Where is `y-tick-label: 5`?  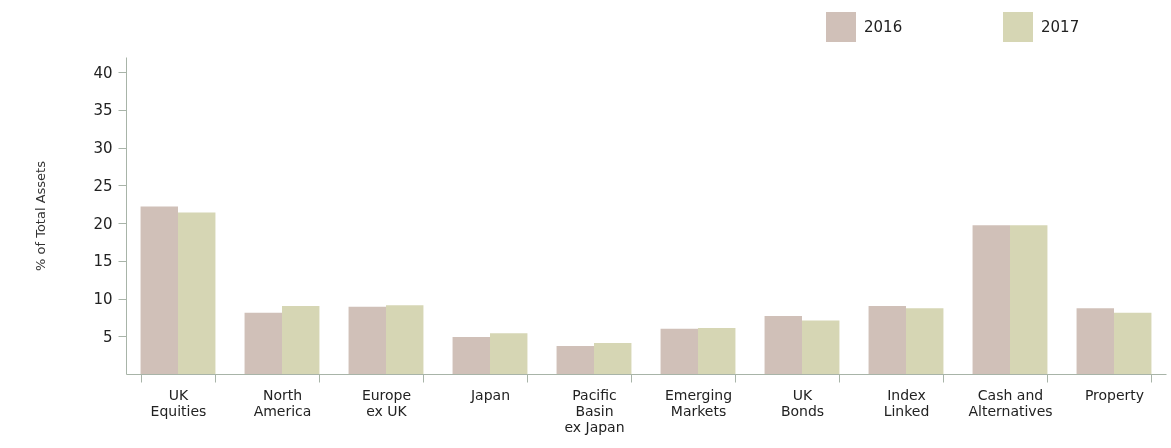 y-tick-label: 5 is located at coordinates (107, 336).